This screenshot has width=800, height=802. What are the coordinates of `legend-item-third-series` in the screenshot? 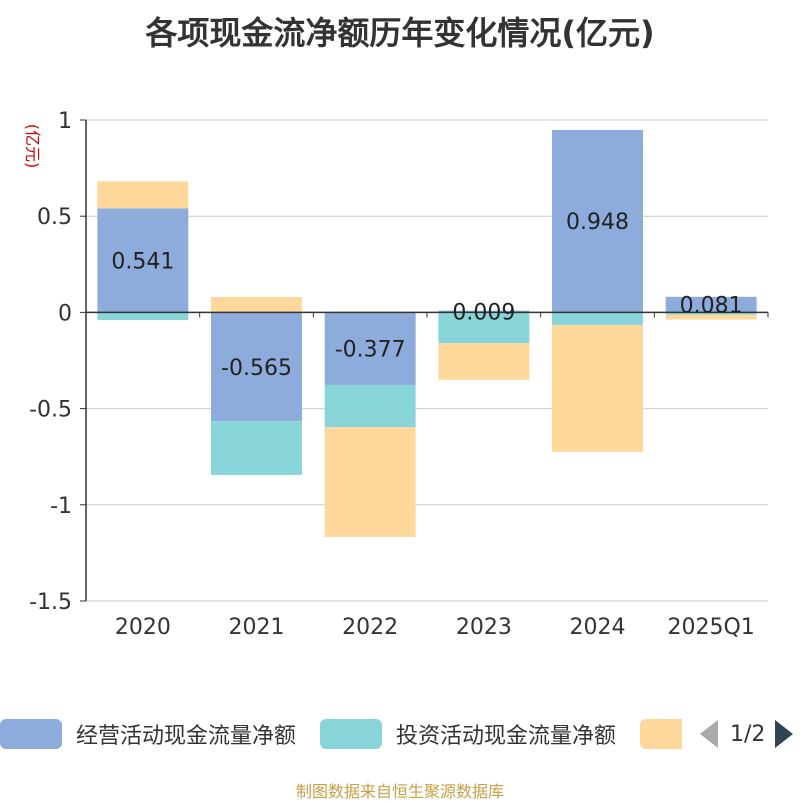 It's located at (661, 734).